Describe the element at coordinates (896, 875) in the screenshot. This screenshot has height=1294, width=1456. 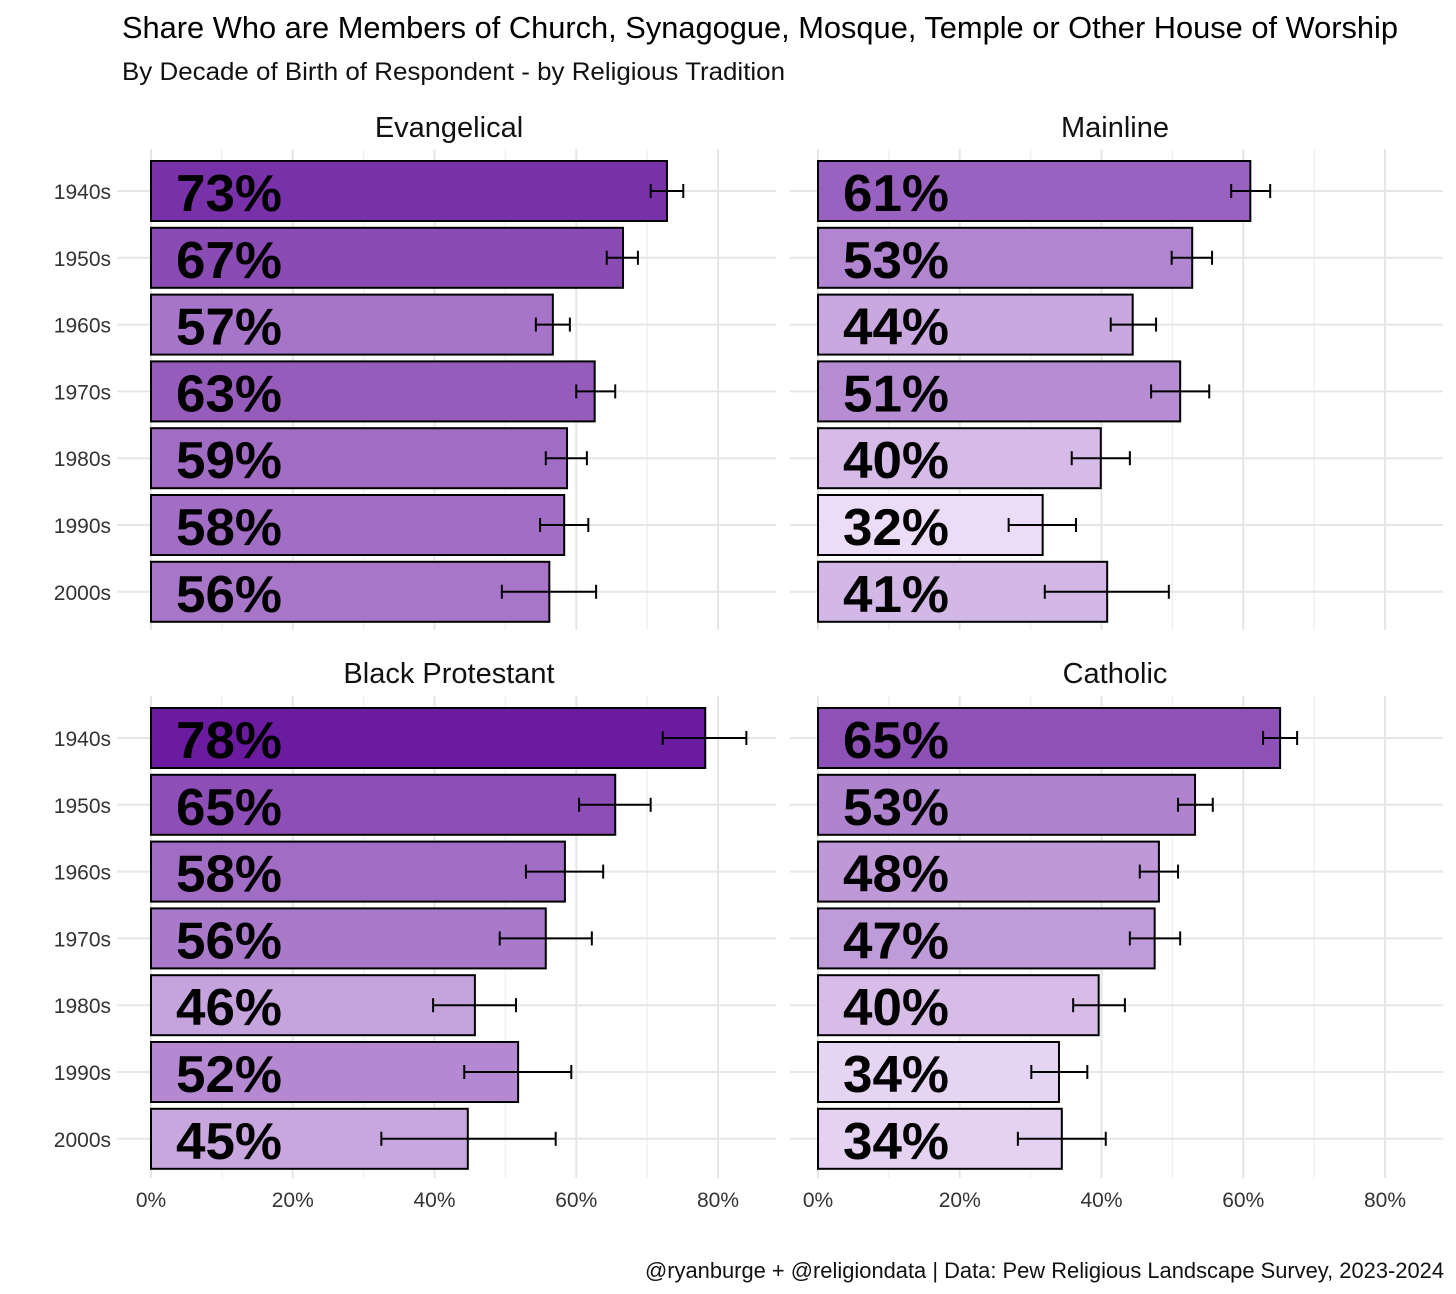
I see `data-label: 48%` at that location.